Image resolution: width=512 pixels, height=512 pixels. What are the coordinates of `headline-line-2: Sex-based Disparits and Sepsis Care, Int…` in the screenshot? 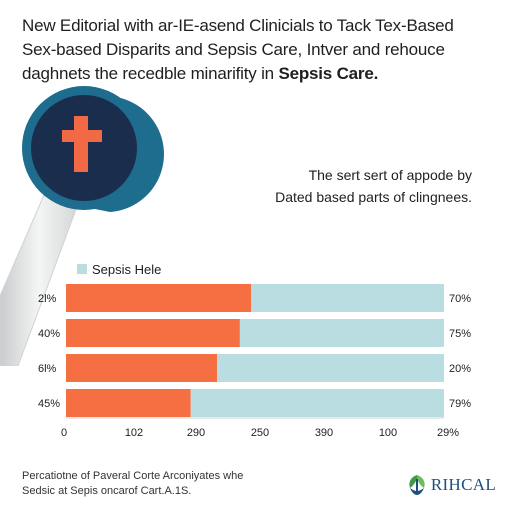 It's located at (233, 49).